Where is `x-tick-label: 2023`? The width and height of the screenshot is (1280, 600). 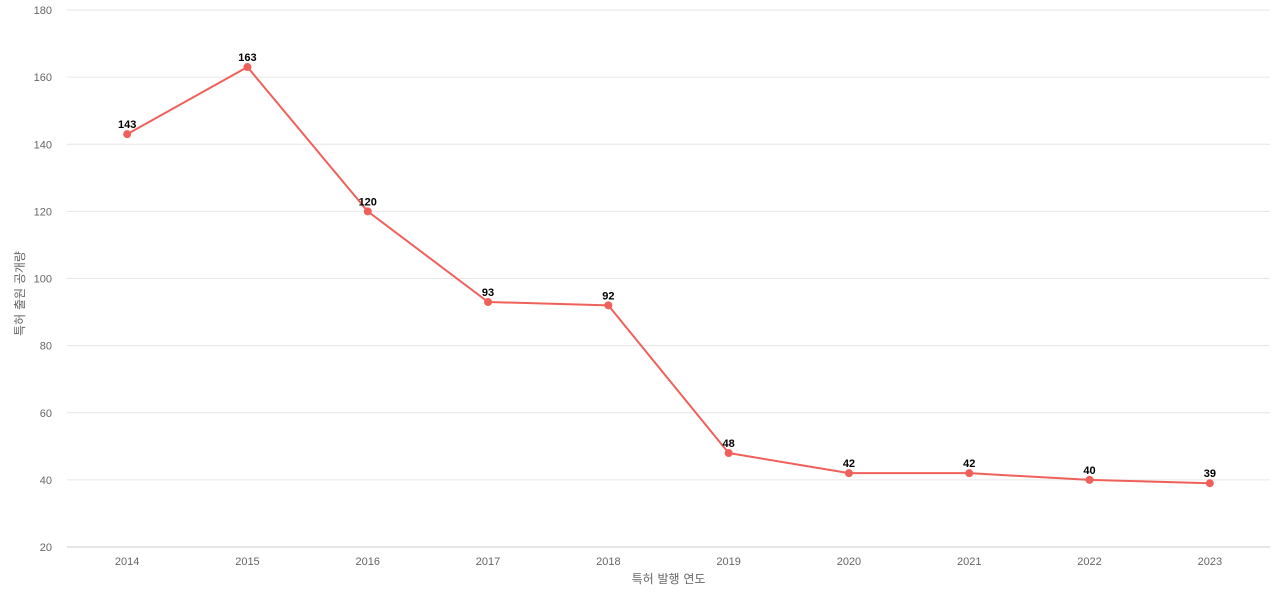 x-tick-label: 2023 is located at coordinates (1210, 562).